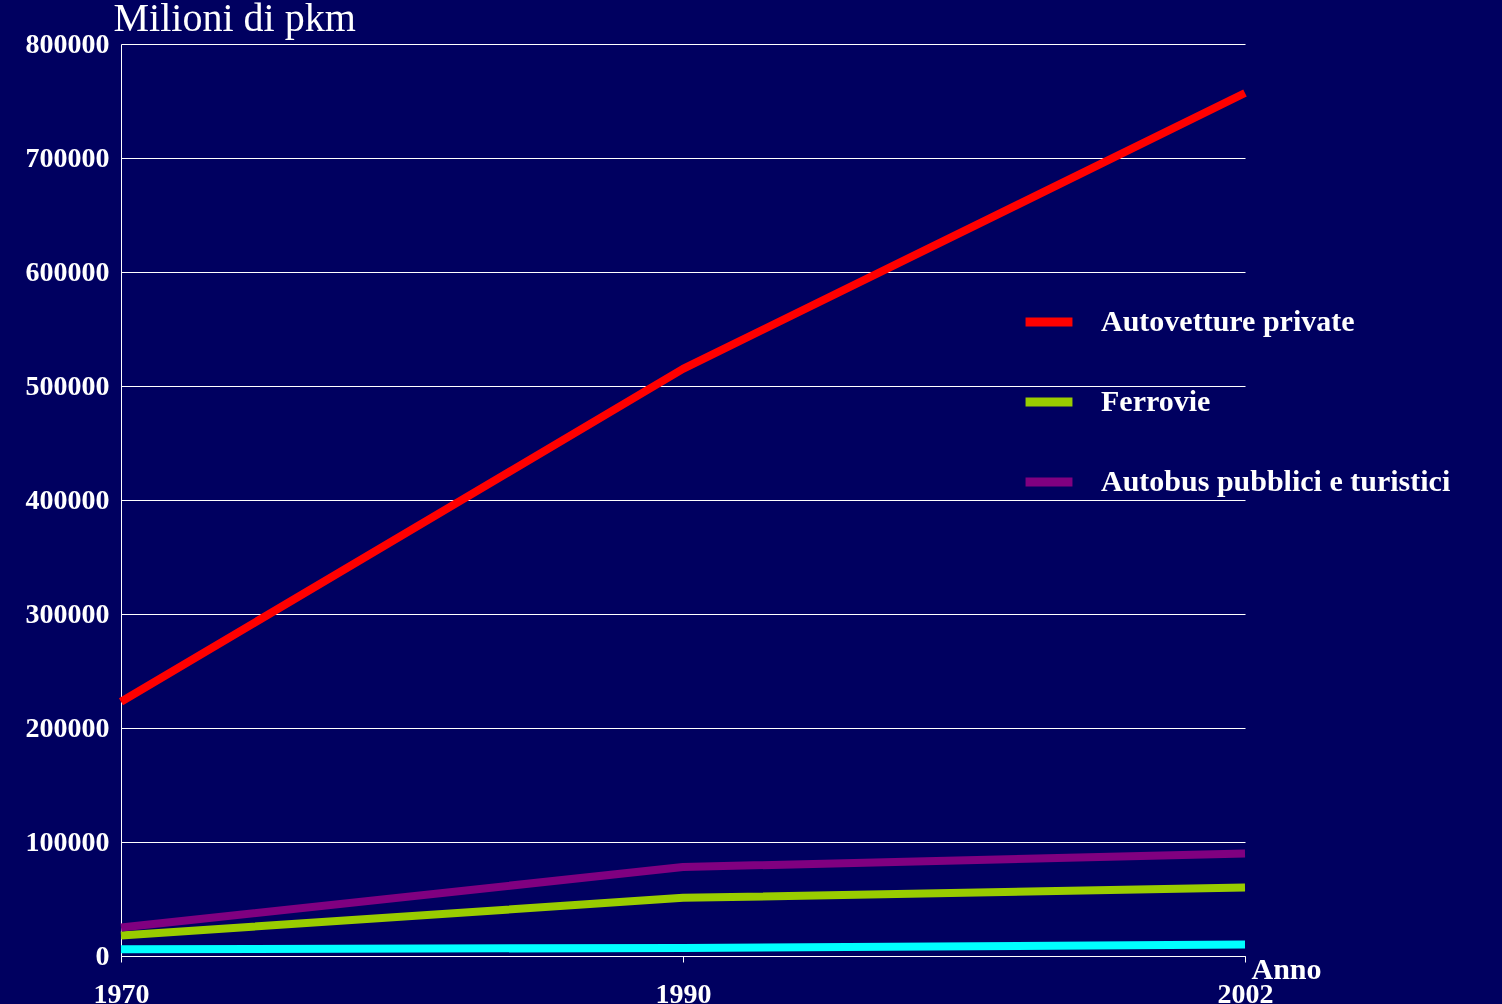 This screenshot has height=1004, width=1502. What do you see at coordinates (67, 271) in the screenshot?
I see `y-tick-label: 600000` at bounding box center [67, 271].